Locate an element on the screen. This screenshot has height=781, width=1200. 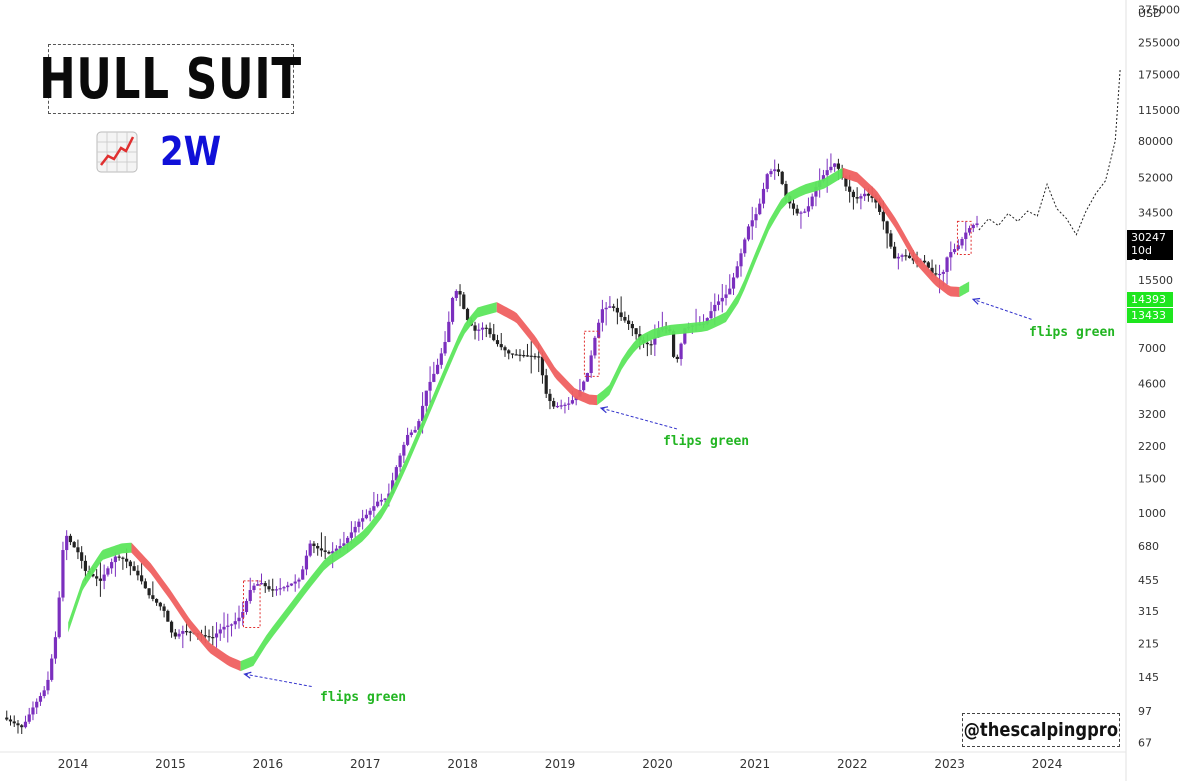
x-tick-2018: 2018 is located at coordinates (462, 764).